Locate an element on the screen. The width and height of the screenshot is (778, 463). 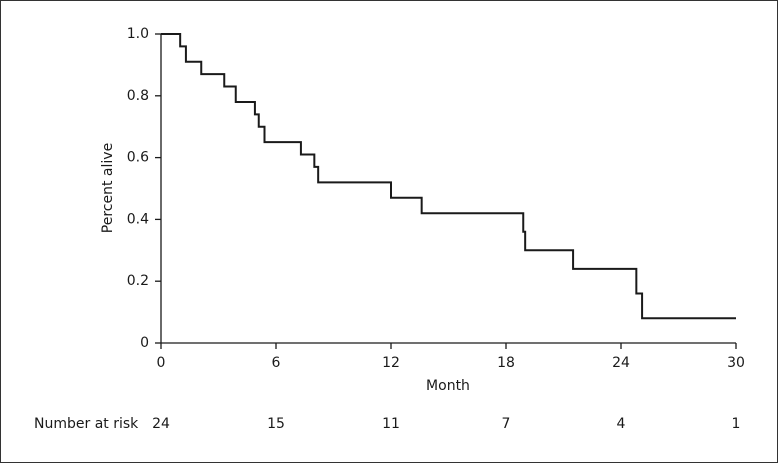
y-axis-label: Percent alive is located at coordinates (108, 188).